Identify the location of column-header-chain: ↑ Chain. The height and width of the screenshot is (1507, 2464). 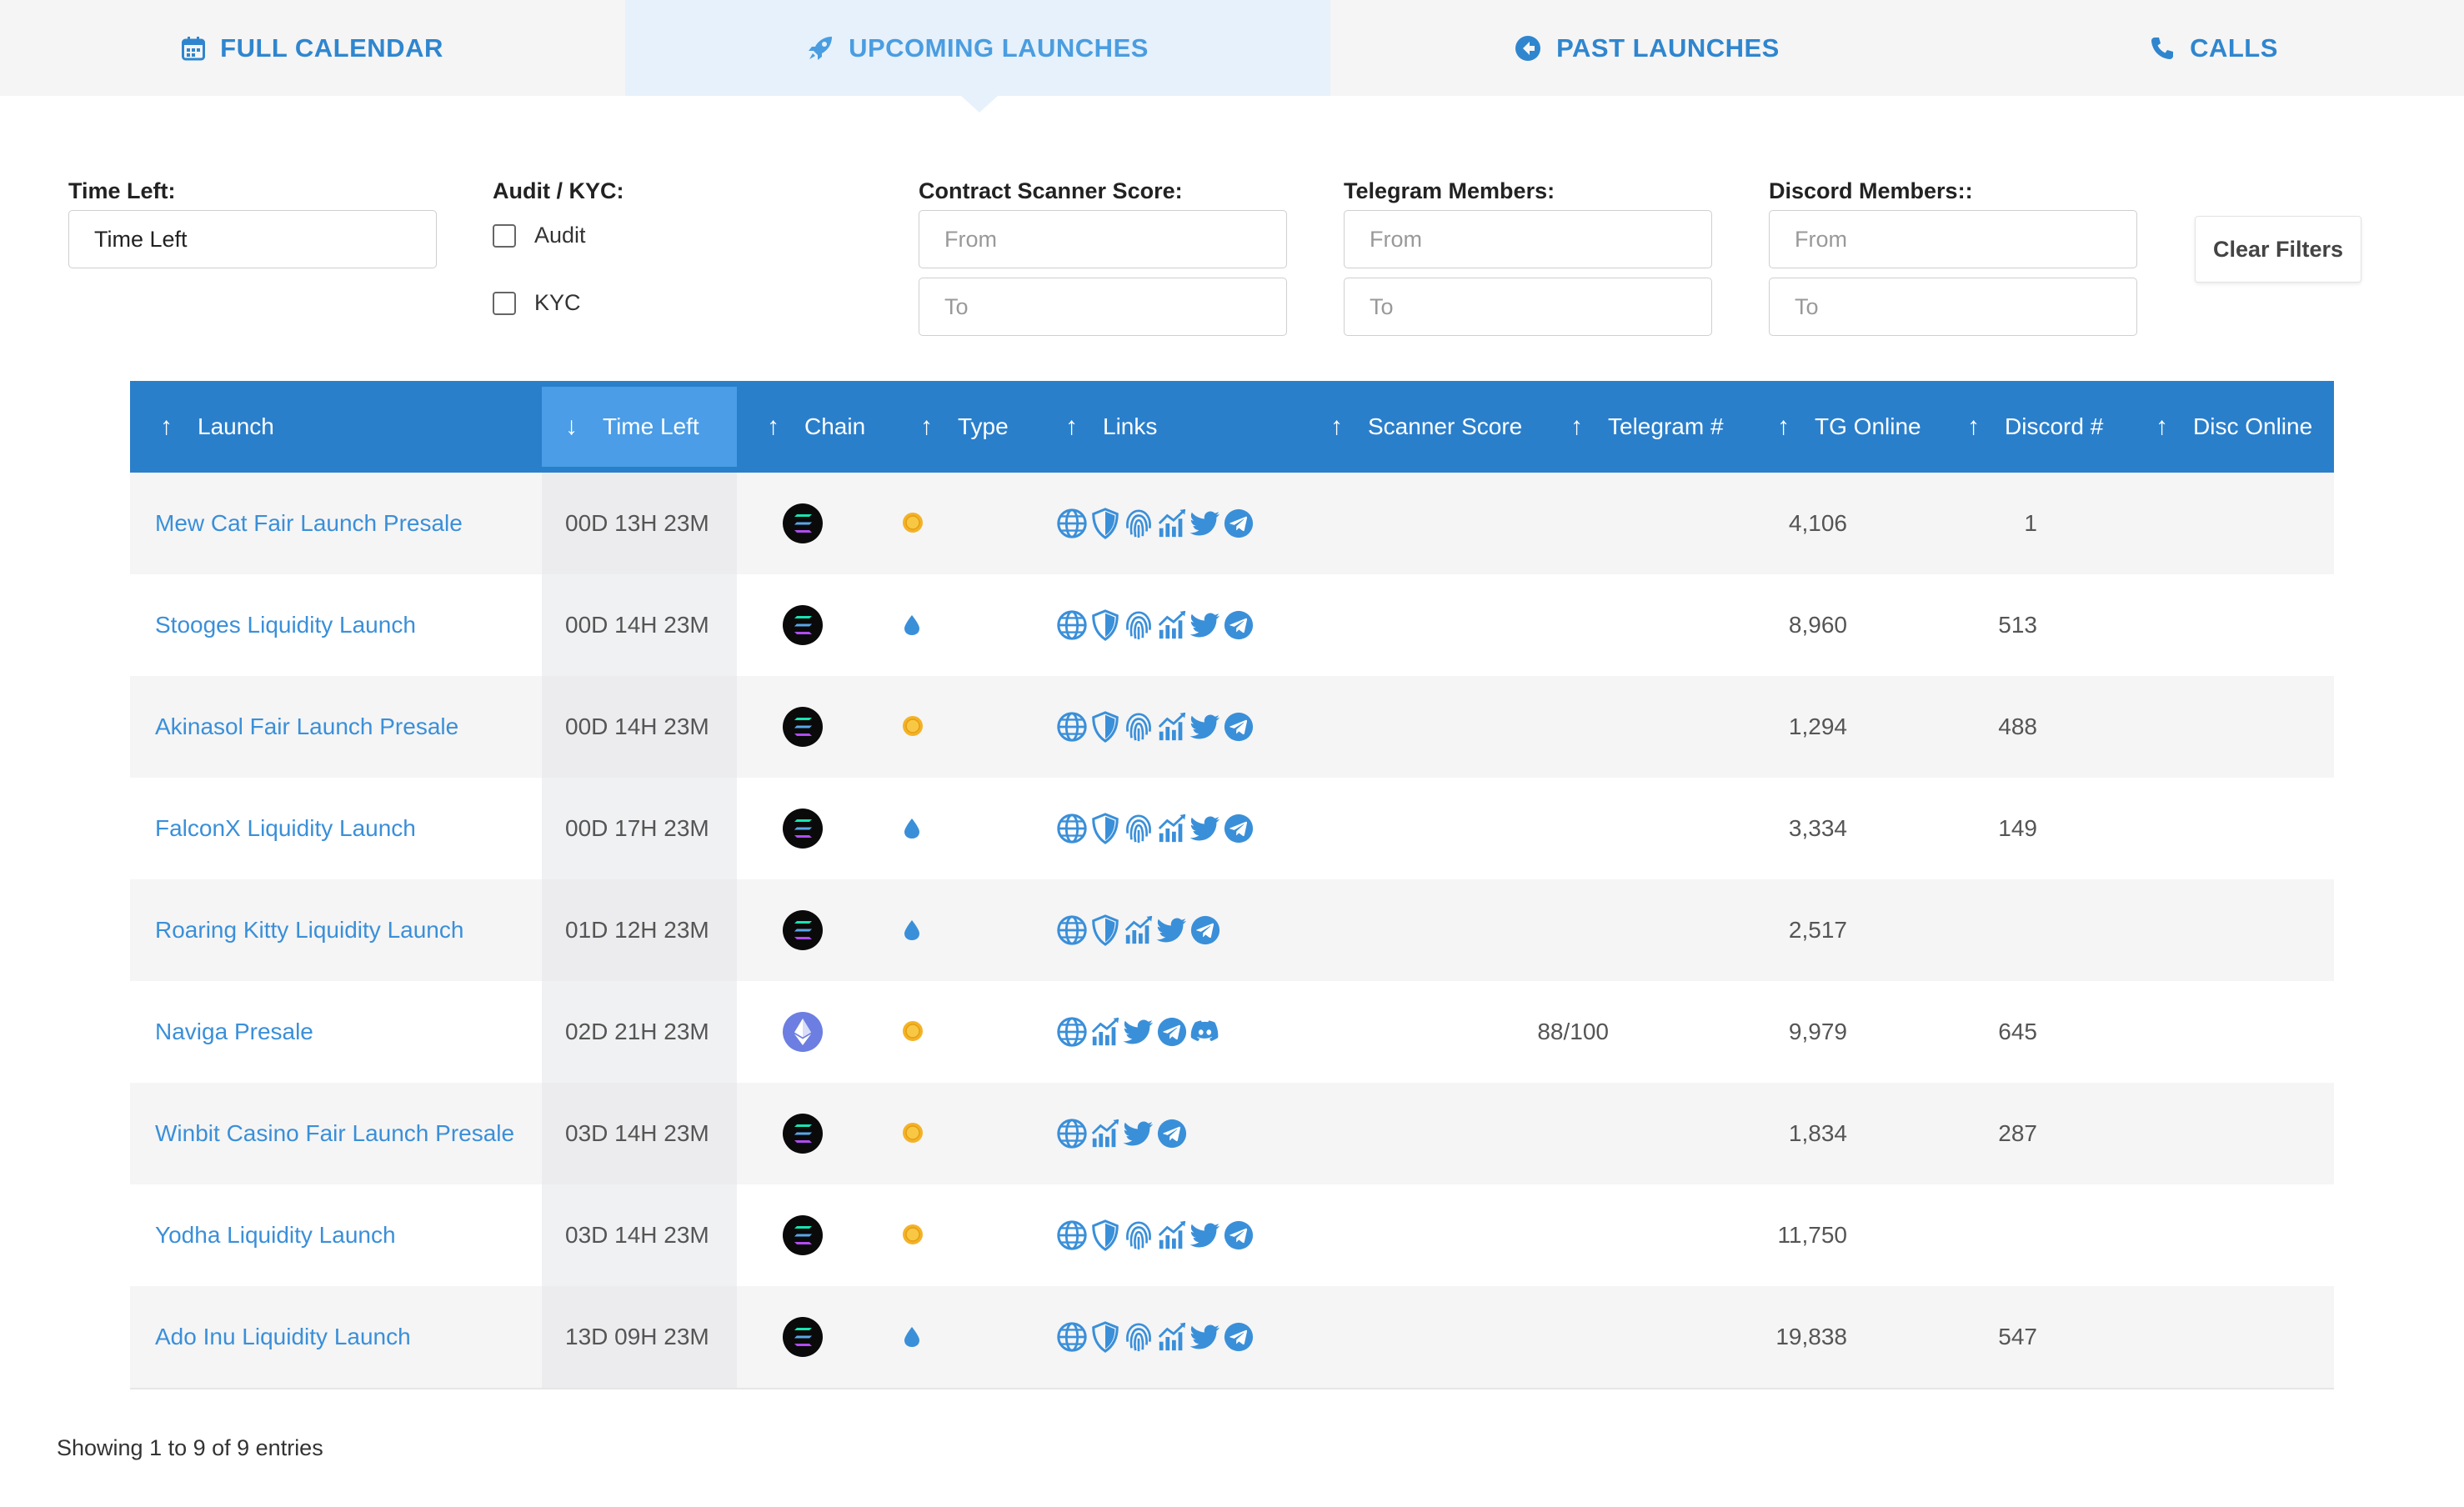
(833, 427).